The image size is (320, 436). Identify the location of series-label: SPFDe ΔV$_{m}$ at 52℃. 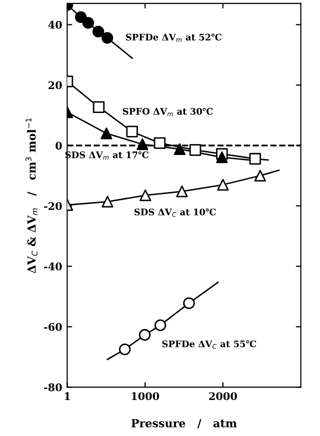
(174, 38).